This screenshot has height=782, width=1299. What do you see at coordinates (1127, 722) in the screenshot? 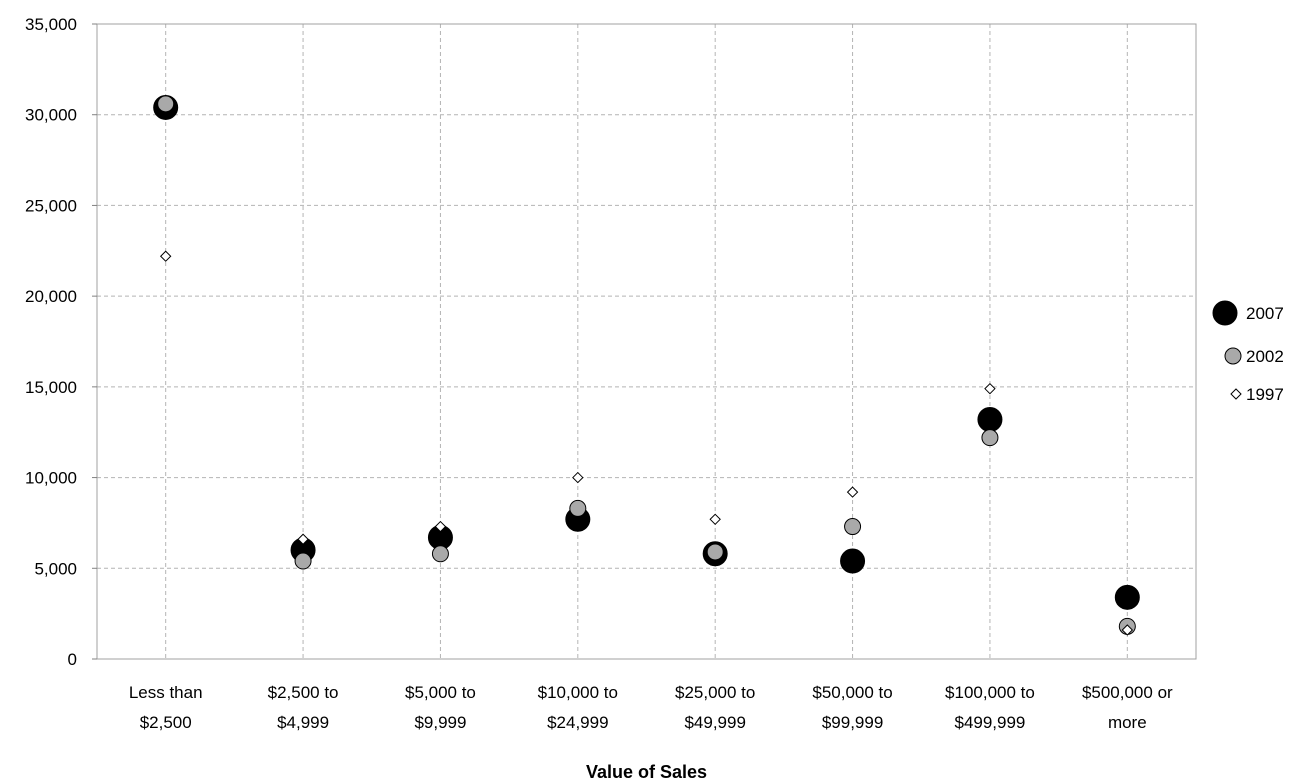
I see `x-tick-label: more` at bounding box center [1127, 722].